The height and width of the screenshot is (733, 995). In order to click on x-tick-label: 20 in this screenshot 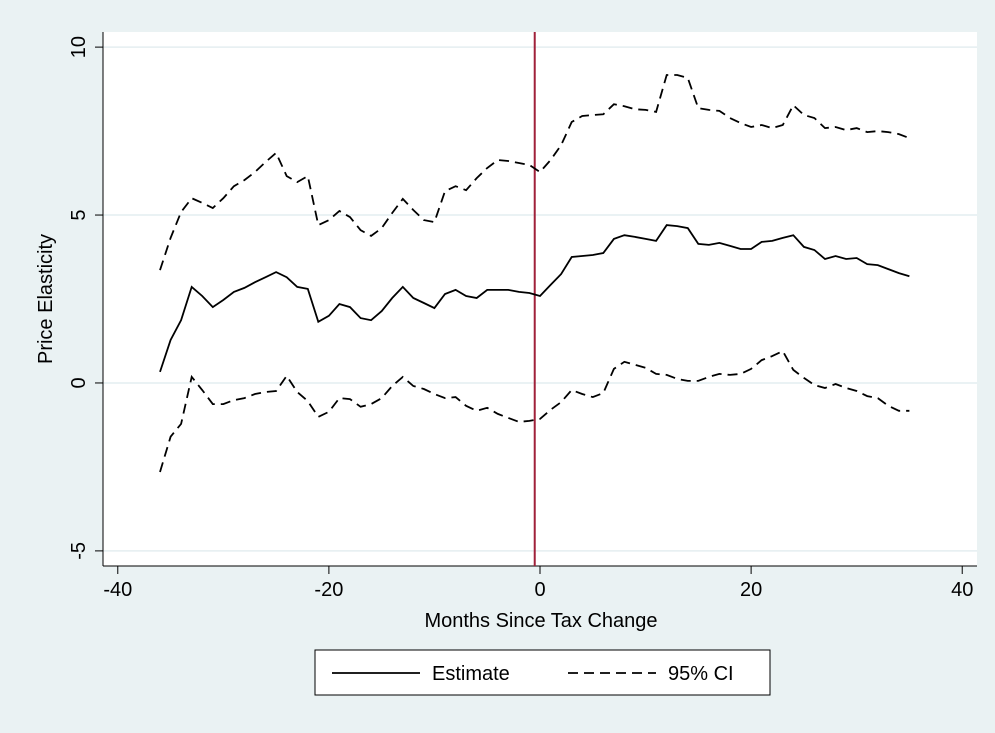, I will do `click(751, 590)`.